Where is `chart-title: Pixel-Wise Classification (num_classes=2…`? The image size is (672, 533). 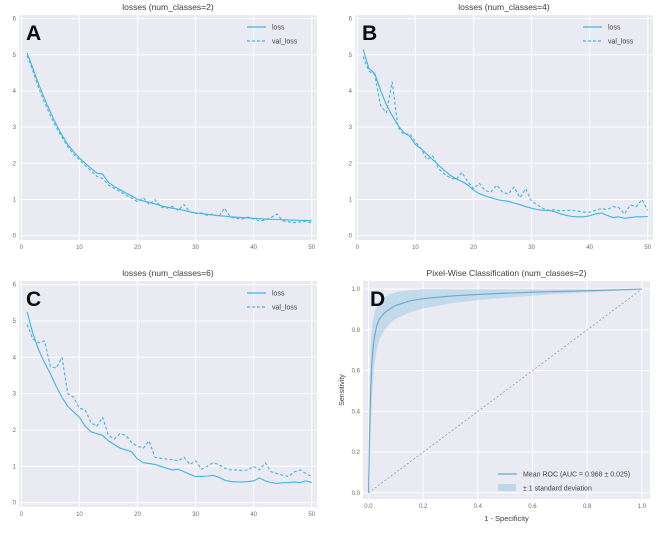
chart-title: Pixel-Wise Classification (num_classes=2… is located at coordinates (507, 273).